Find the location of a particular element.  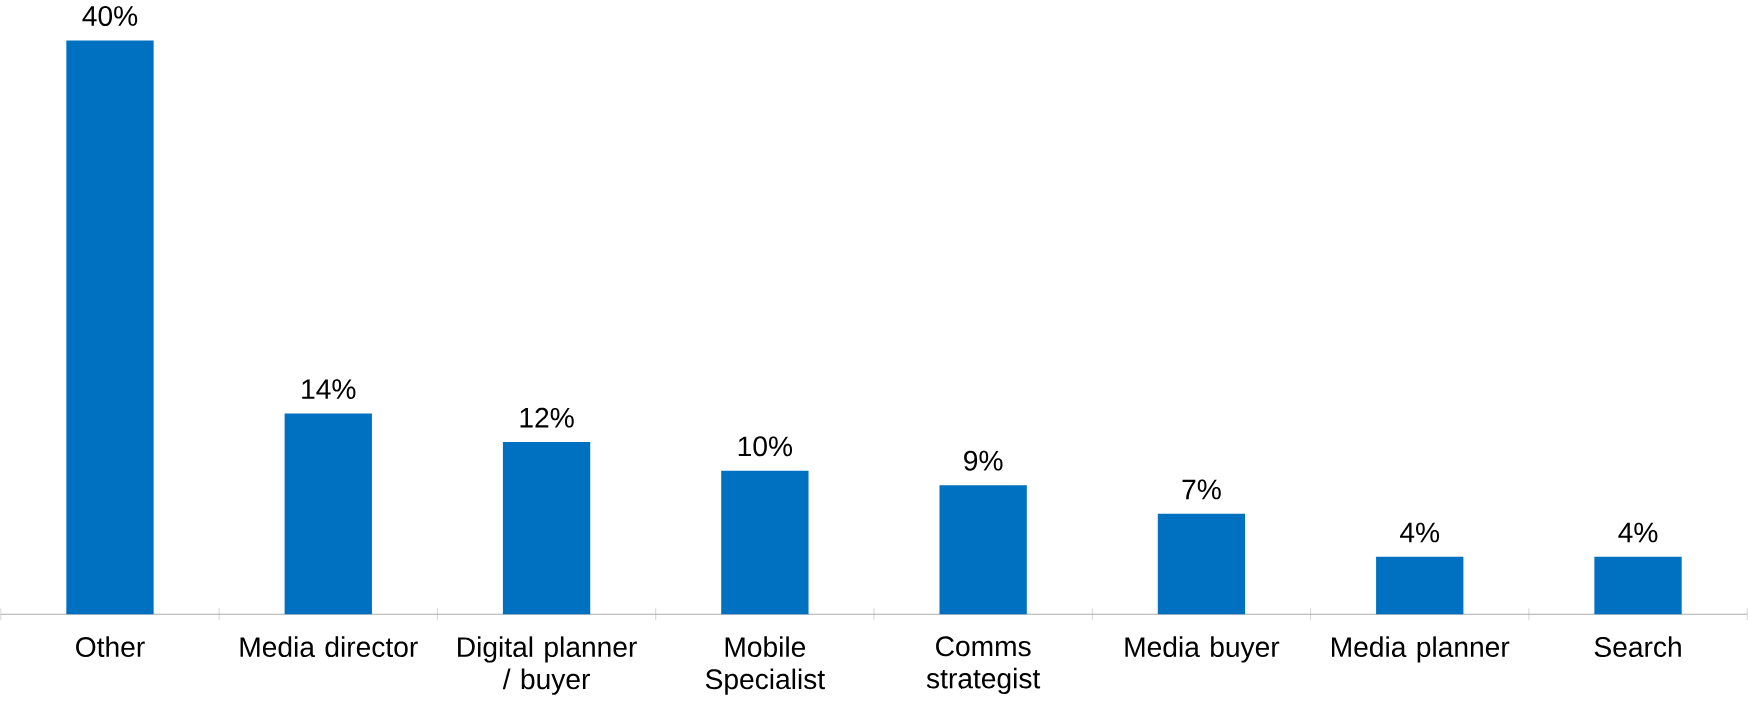

data-label: 7% is located at coordinates (1201, 489).